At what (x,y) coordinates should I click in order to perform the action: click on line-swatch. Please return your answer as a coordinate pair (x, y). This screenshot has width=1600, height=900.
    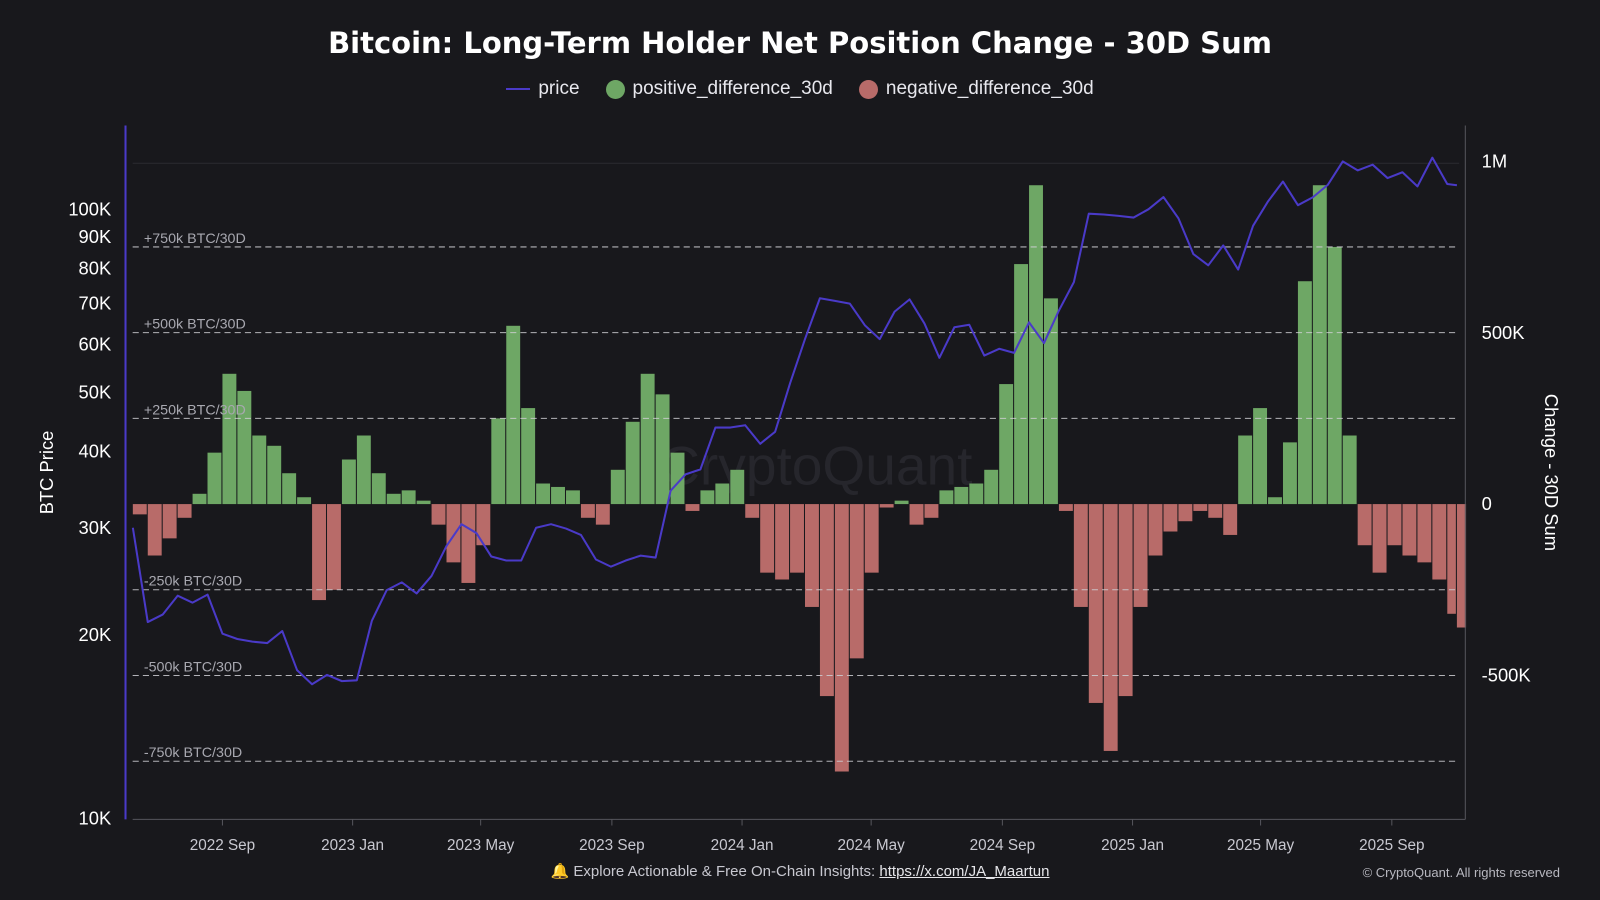
    Looking at the image, I should click on (518, 89).